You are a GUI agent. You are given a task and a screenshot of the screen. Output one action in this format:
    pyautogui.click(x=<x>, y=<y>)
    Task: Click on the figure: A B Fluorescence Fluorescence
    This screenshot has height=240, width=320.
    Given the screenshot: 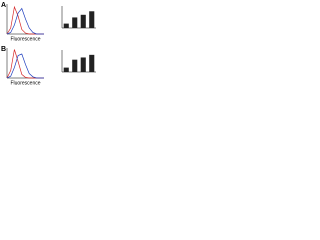 What is the action you would take?
    pyautogui.click(x=48, y=44)
    